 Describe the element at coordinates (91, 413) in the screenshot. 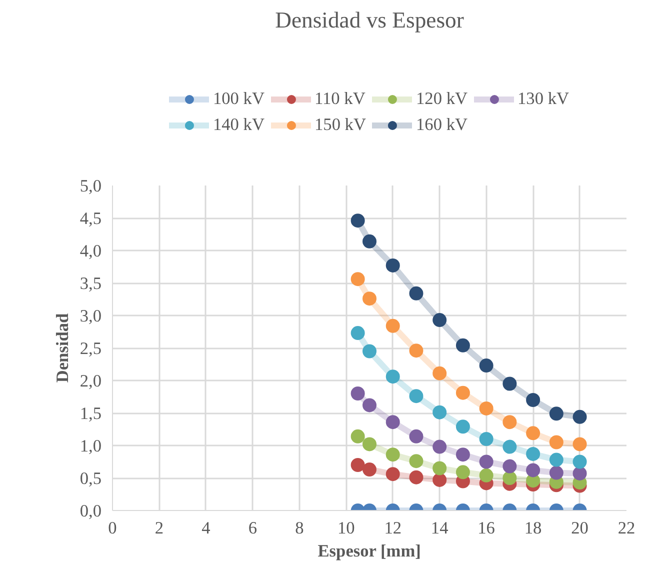

I see `y-tick-label: 1,5` at that location.